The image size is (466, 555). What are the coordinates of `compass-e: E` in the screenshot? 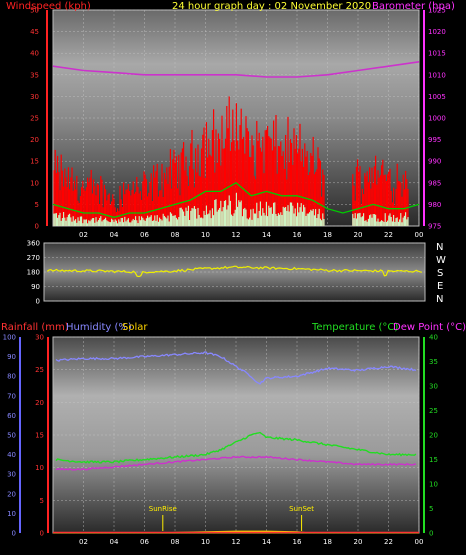 It's located at (440, 286).